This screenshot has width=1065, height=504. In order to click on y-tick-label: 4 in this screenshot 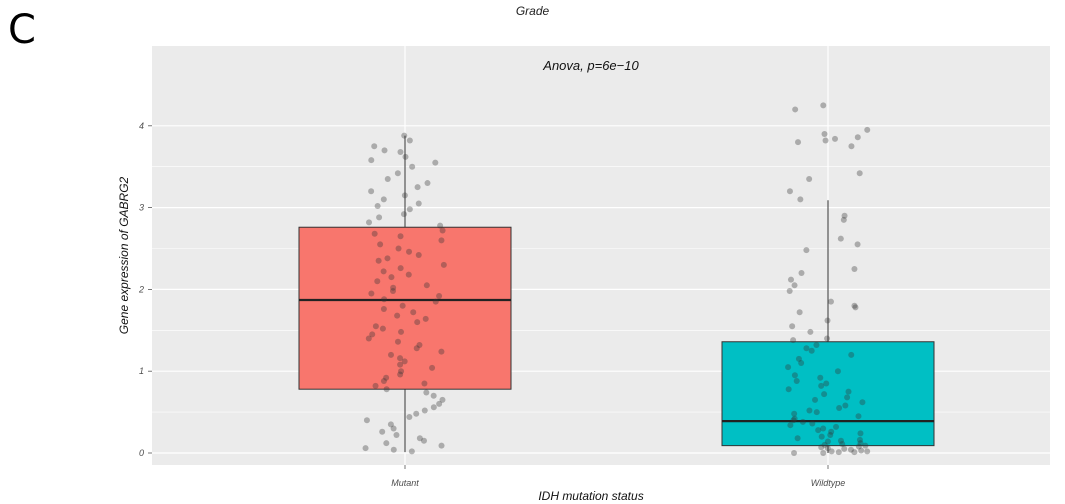, I will do `click(141, 126)`.